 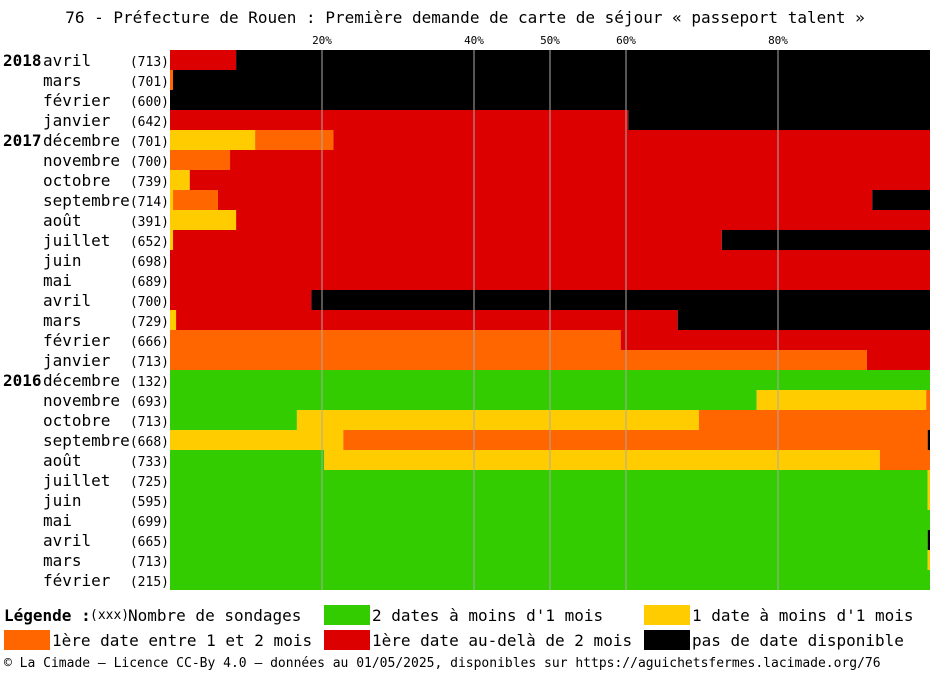 What do you see at coordinates (474, 40) in the screenshot?
I see `x-tick-label: 40%` at bounding box center [474, 40].